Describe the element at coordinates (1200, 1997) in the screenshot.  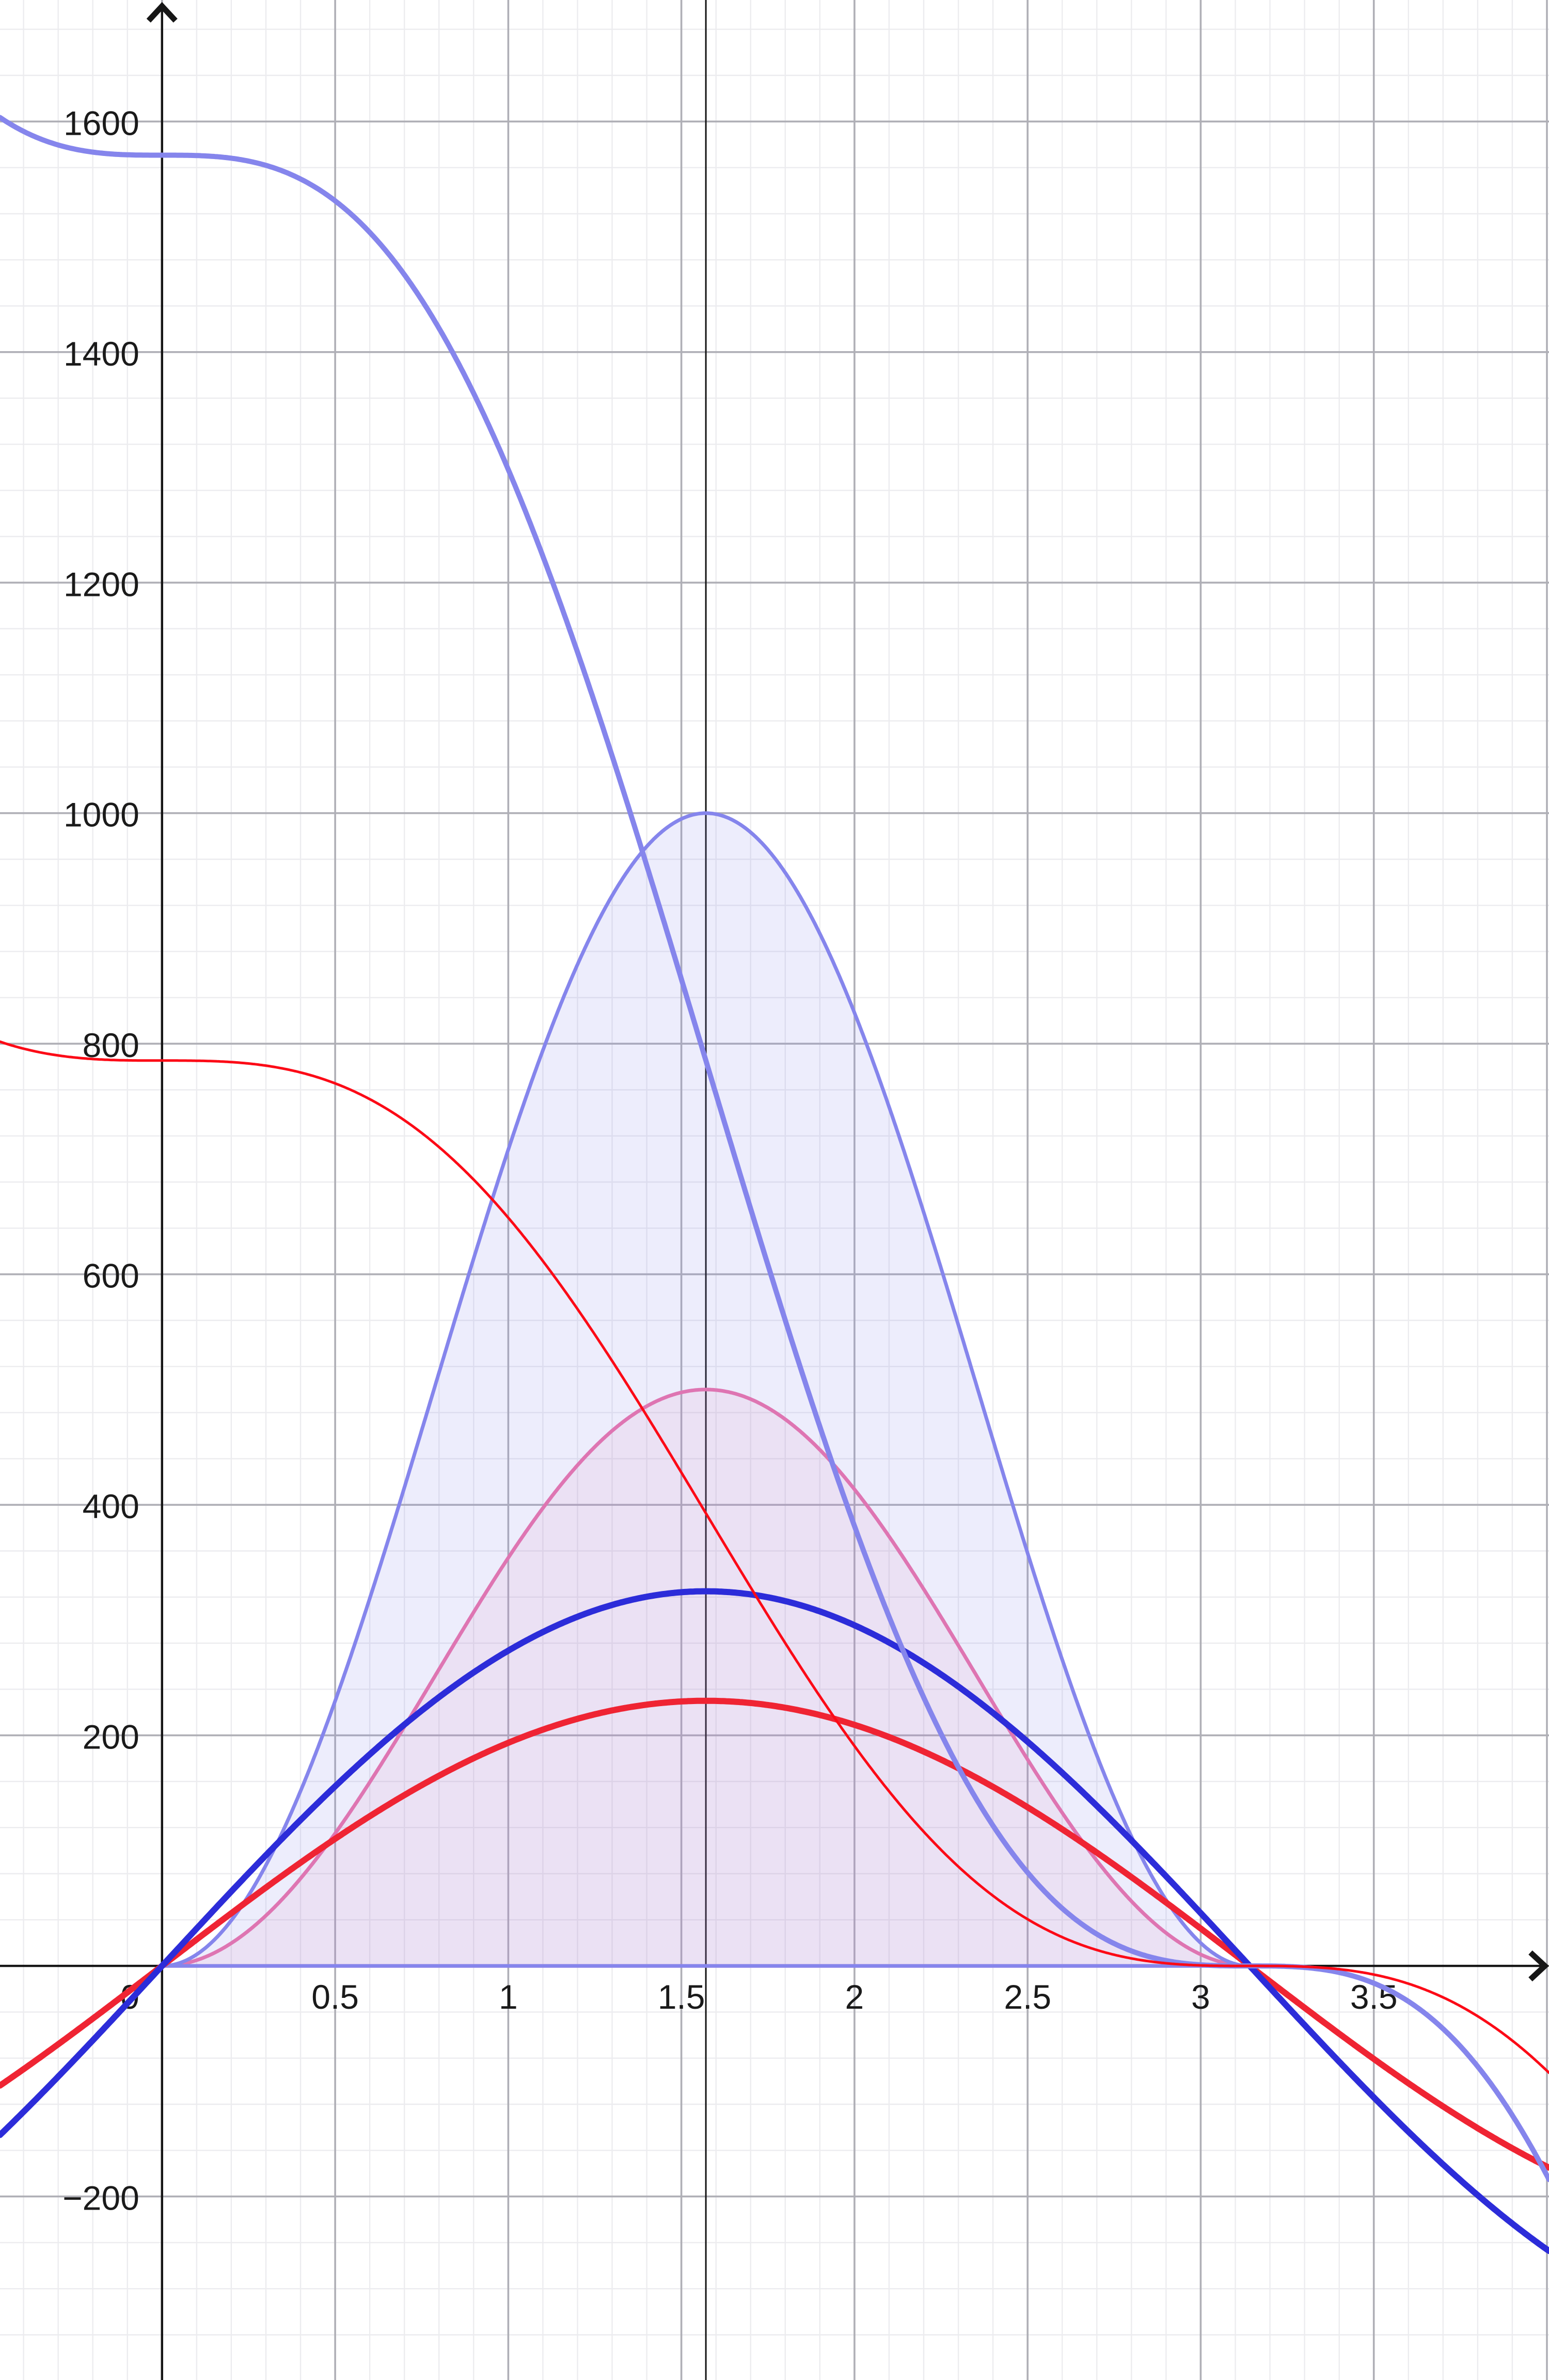
I see `x-tick-label: 3` at that location.